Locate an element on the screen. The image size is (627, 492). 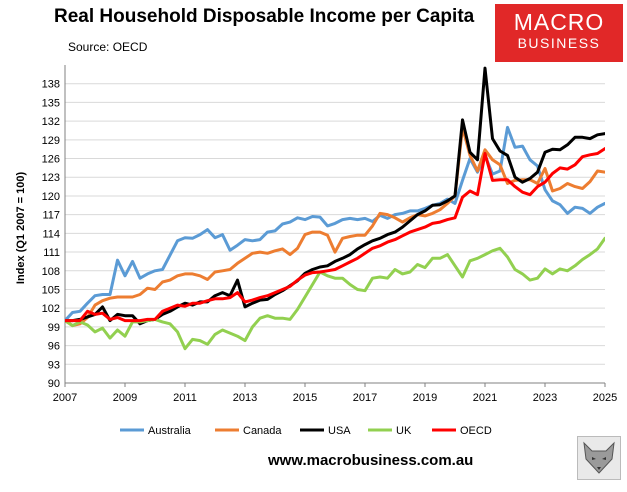
legend-label-oecd: OECD is located at coordinates (476, 431).